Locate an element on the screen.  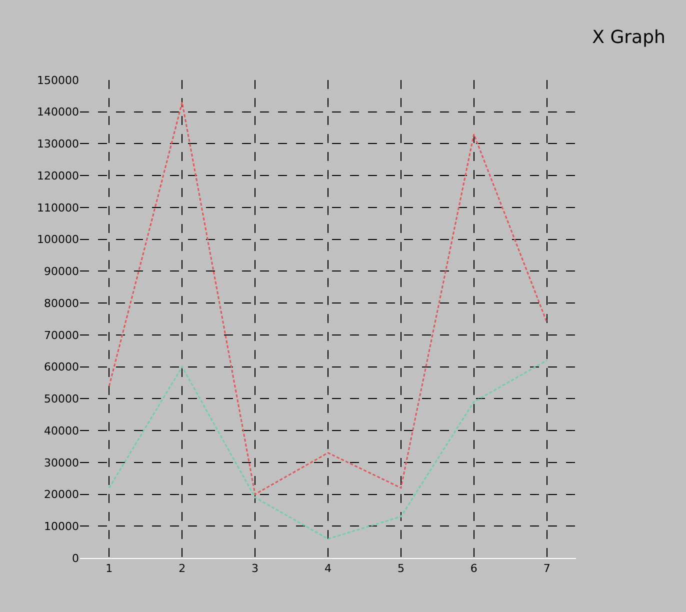
y-tick-label: 10000 is located at coordinates (61, 526).